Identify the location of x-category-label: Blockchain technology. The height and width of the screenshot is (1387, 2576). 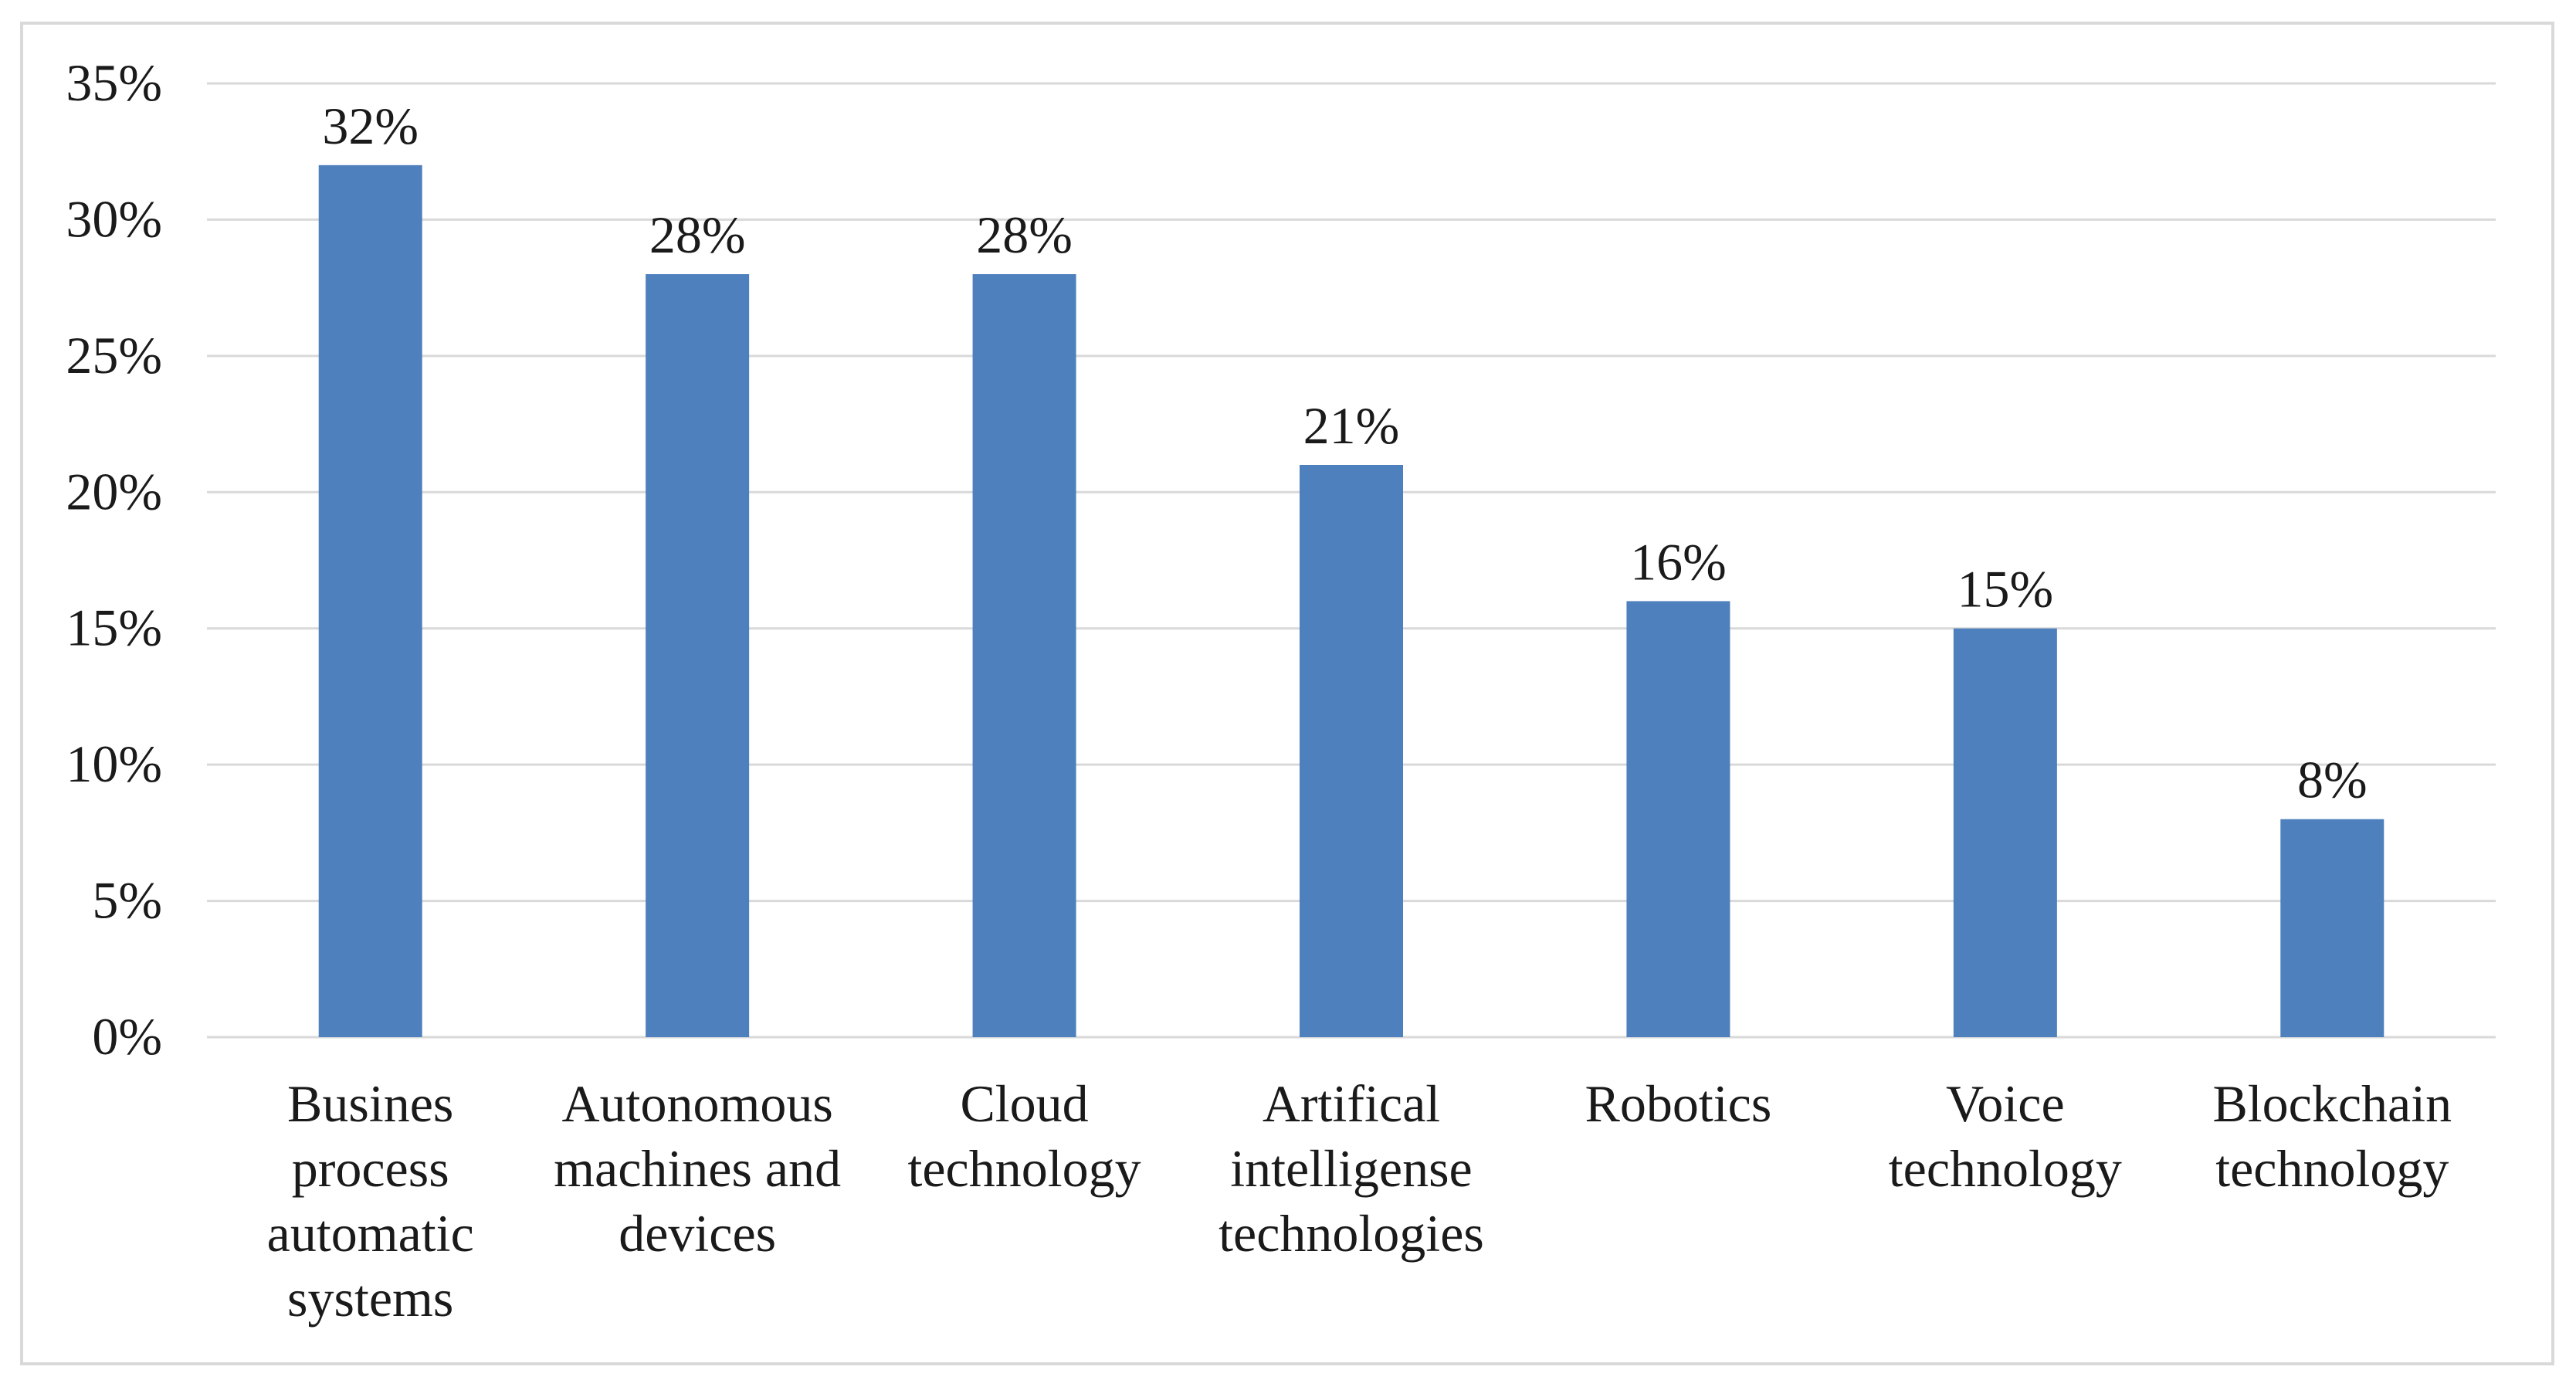
(2332, 1136).